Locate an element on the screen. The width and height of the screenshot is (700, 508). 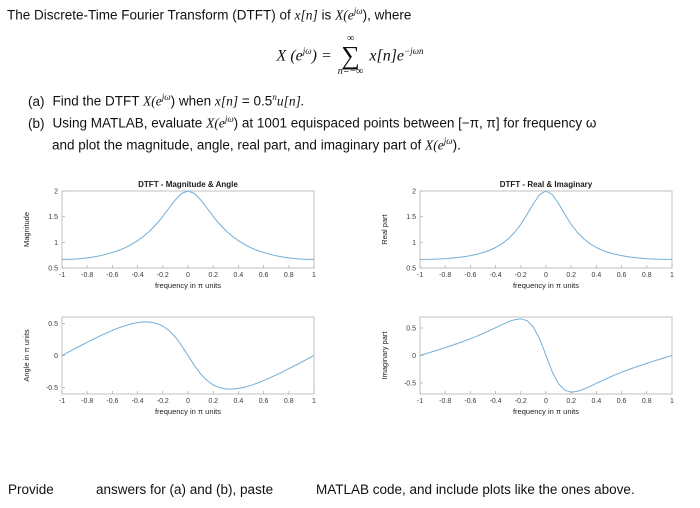
equals-sign: ) = is located at coordinates (321, 56).